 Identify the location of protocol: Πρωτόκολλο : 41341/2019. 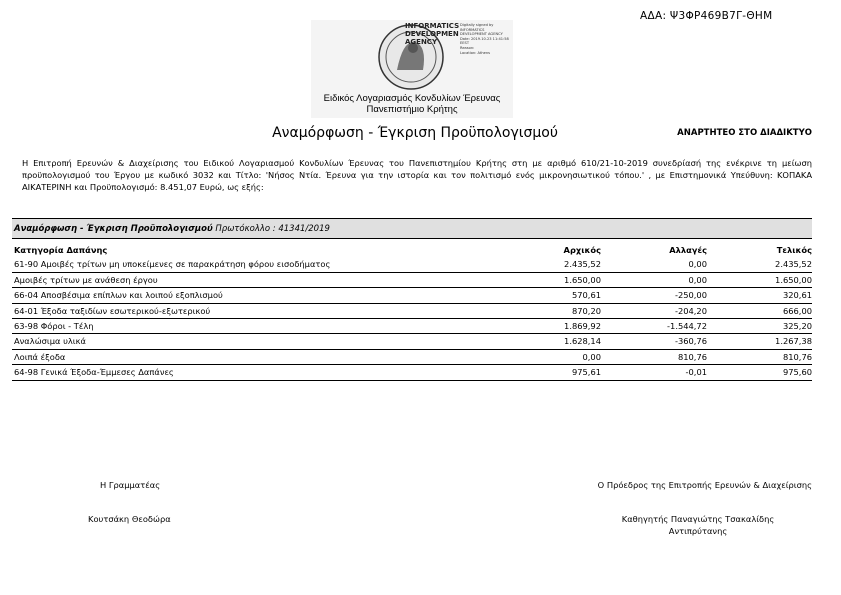
(272, 229).